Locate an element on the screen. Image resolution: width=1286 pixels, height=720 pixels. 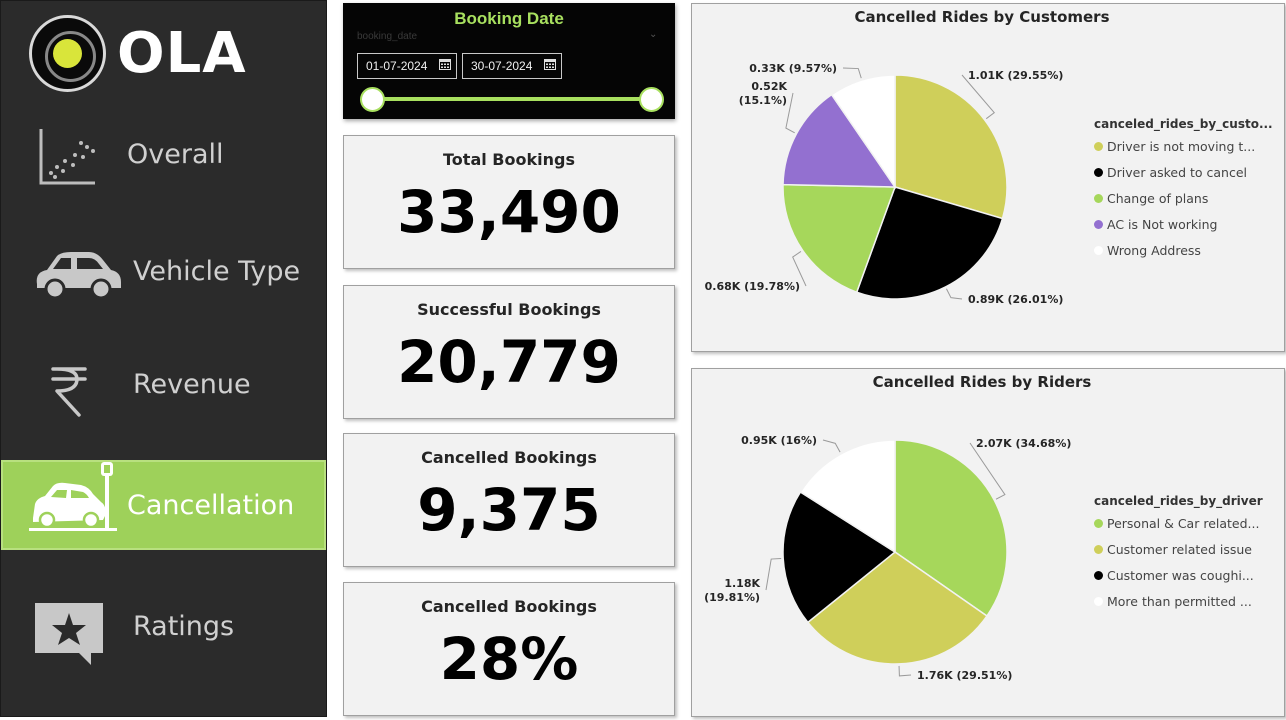
legend-item: AC is Not working is located at coordinates (1155, 224).